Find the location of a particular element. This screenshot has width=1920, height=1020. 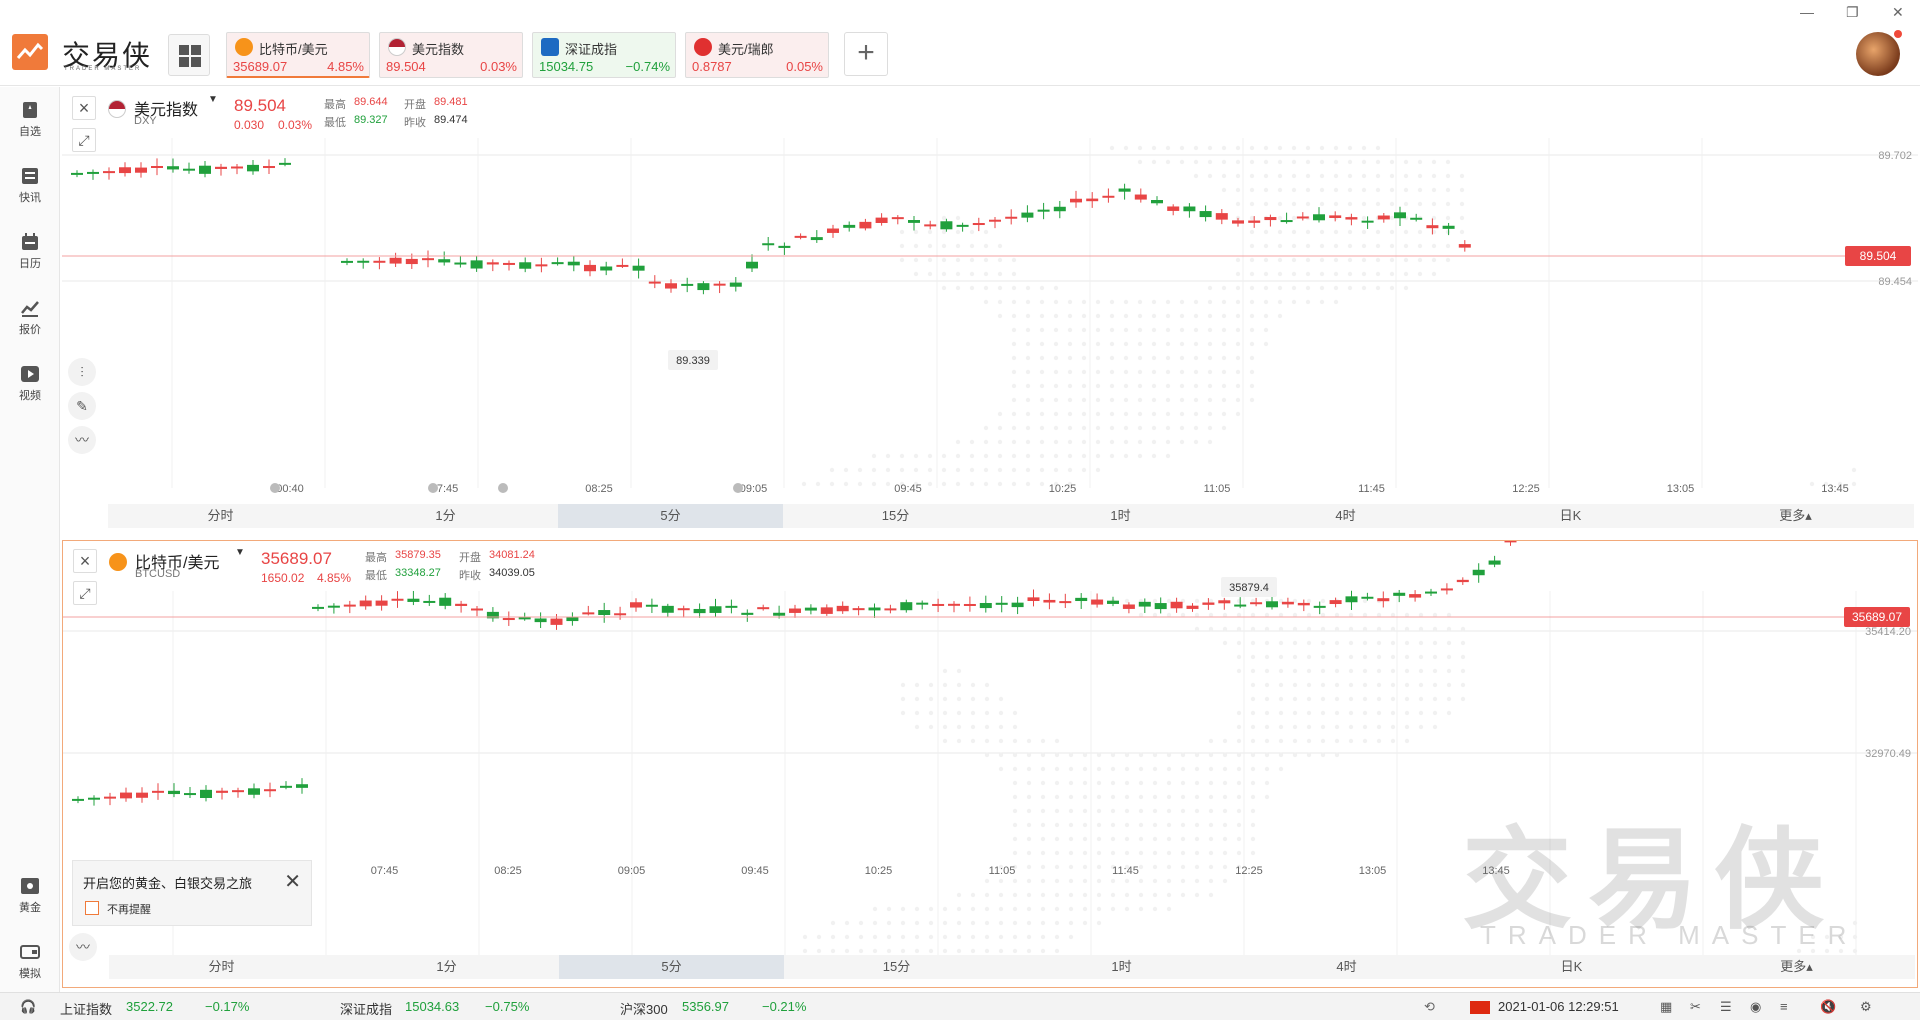

ticker-card-dxy: 美元指数 89.504 0.03% is located at coordinates (451, 55).